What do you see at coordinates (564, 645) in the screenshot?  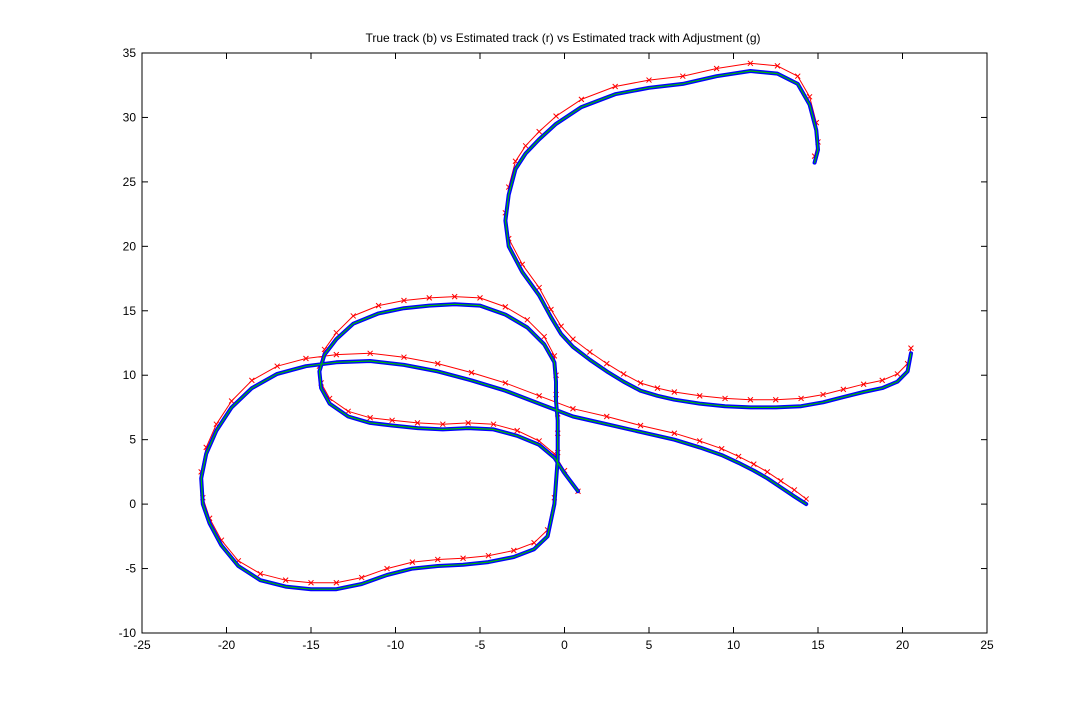 I see `x-tick-label: 0` at bounding box center [564, 645].